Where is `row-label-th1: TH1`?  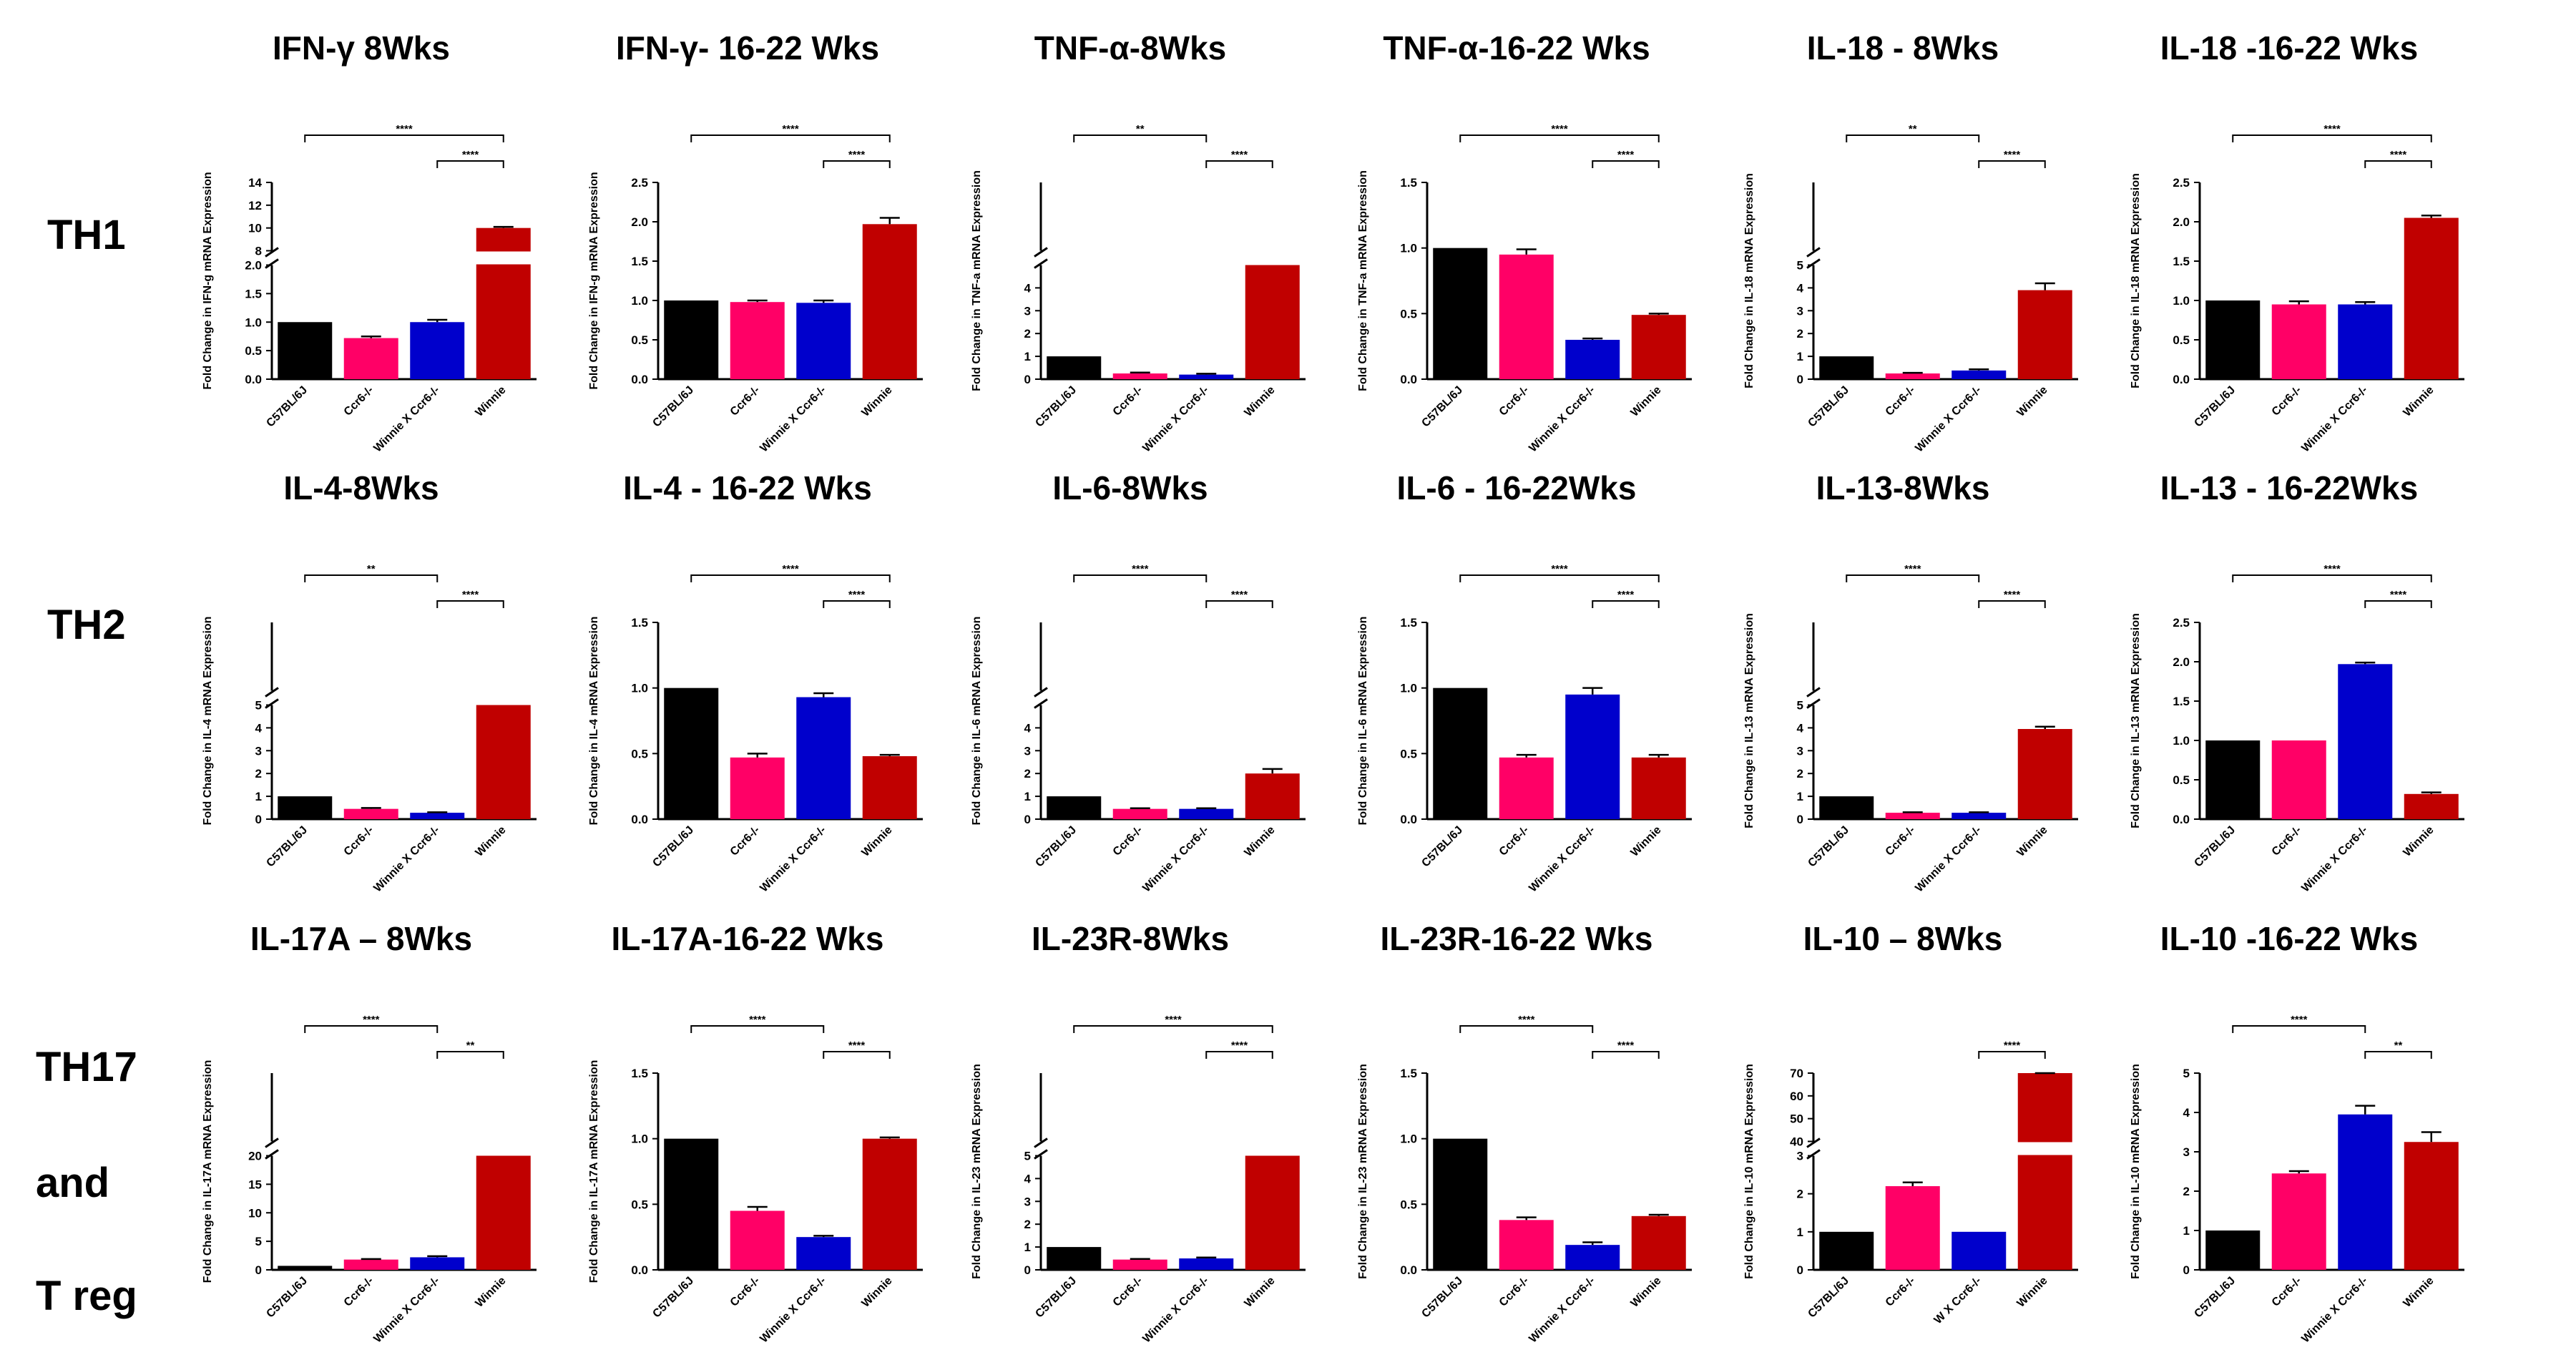
row-label-th1: TH1 is located at coordinates (87, 235).